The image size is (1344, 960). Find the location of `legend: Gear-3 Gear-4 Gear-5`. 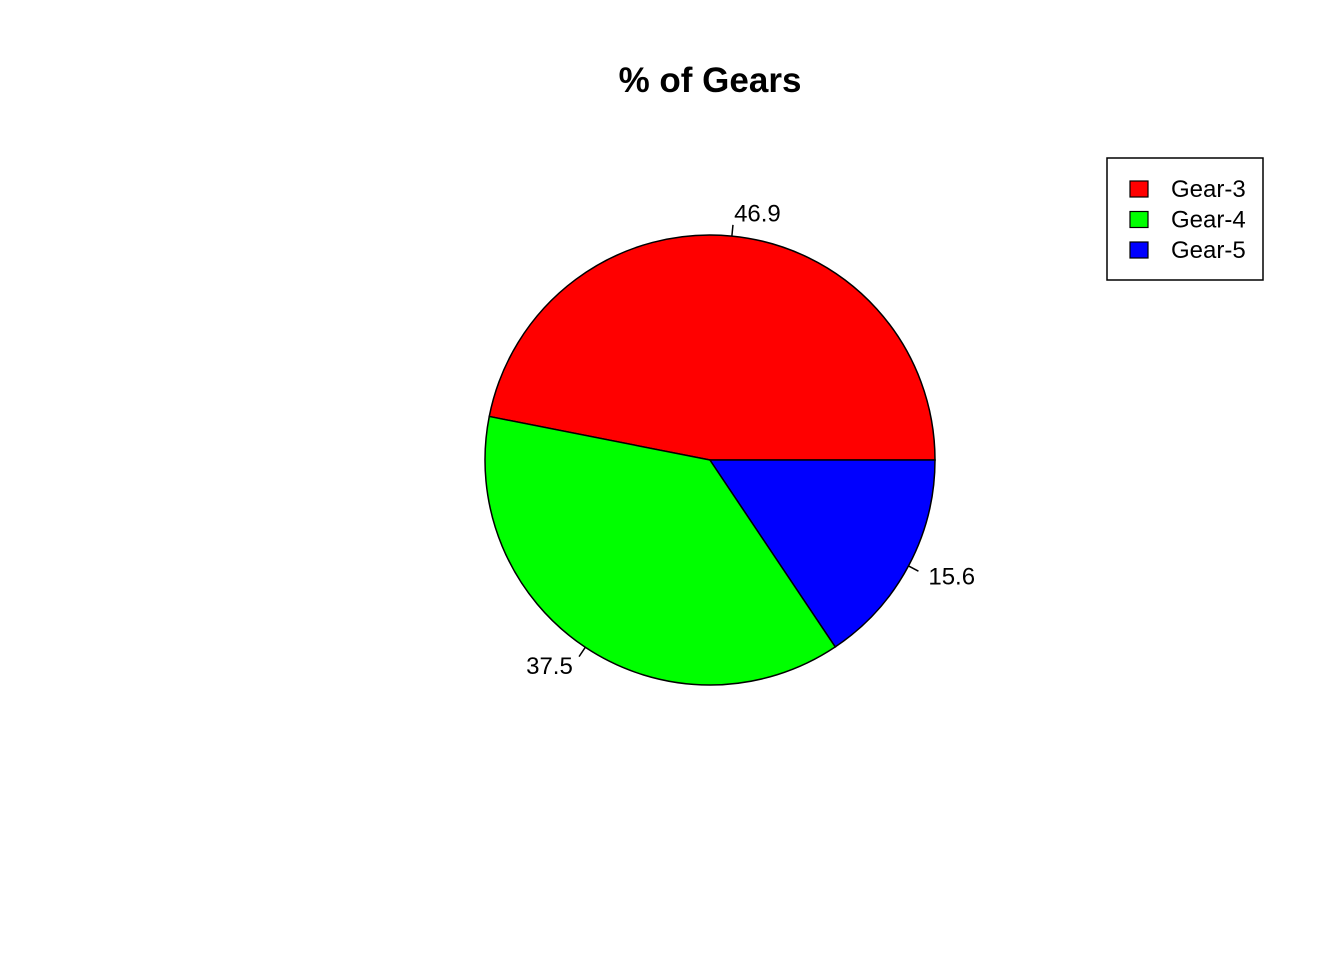

legend: Gear-3 Gear-4 Gear-5 is located at coordinates (1185, 219).